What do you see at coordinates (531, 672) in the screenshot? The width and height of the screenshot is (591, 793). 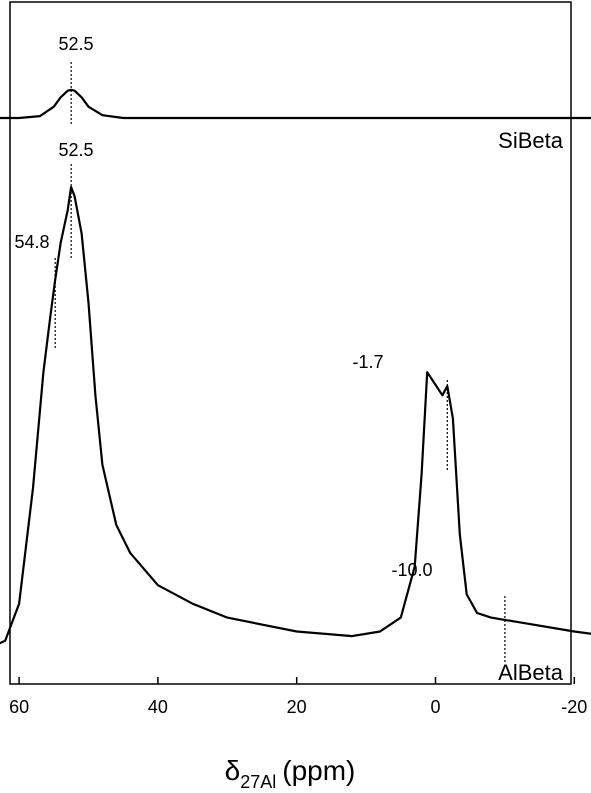 I see `series-label-albeta: AlBeta` at bounding box center [531, 672].